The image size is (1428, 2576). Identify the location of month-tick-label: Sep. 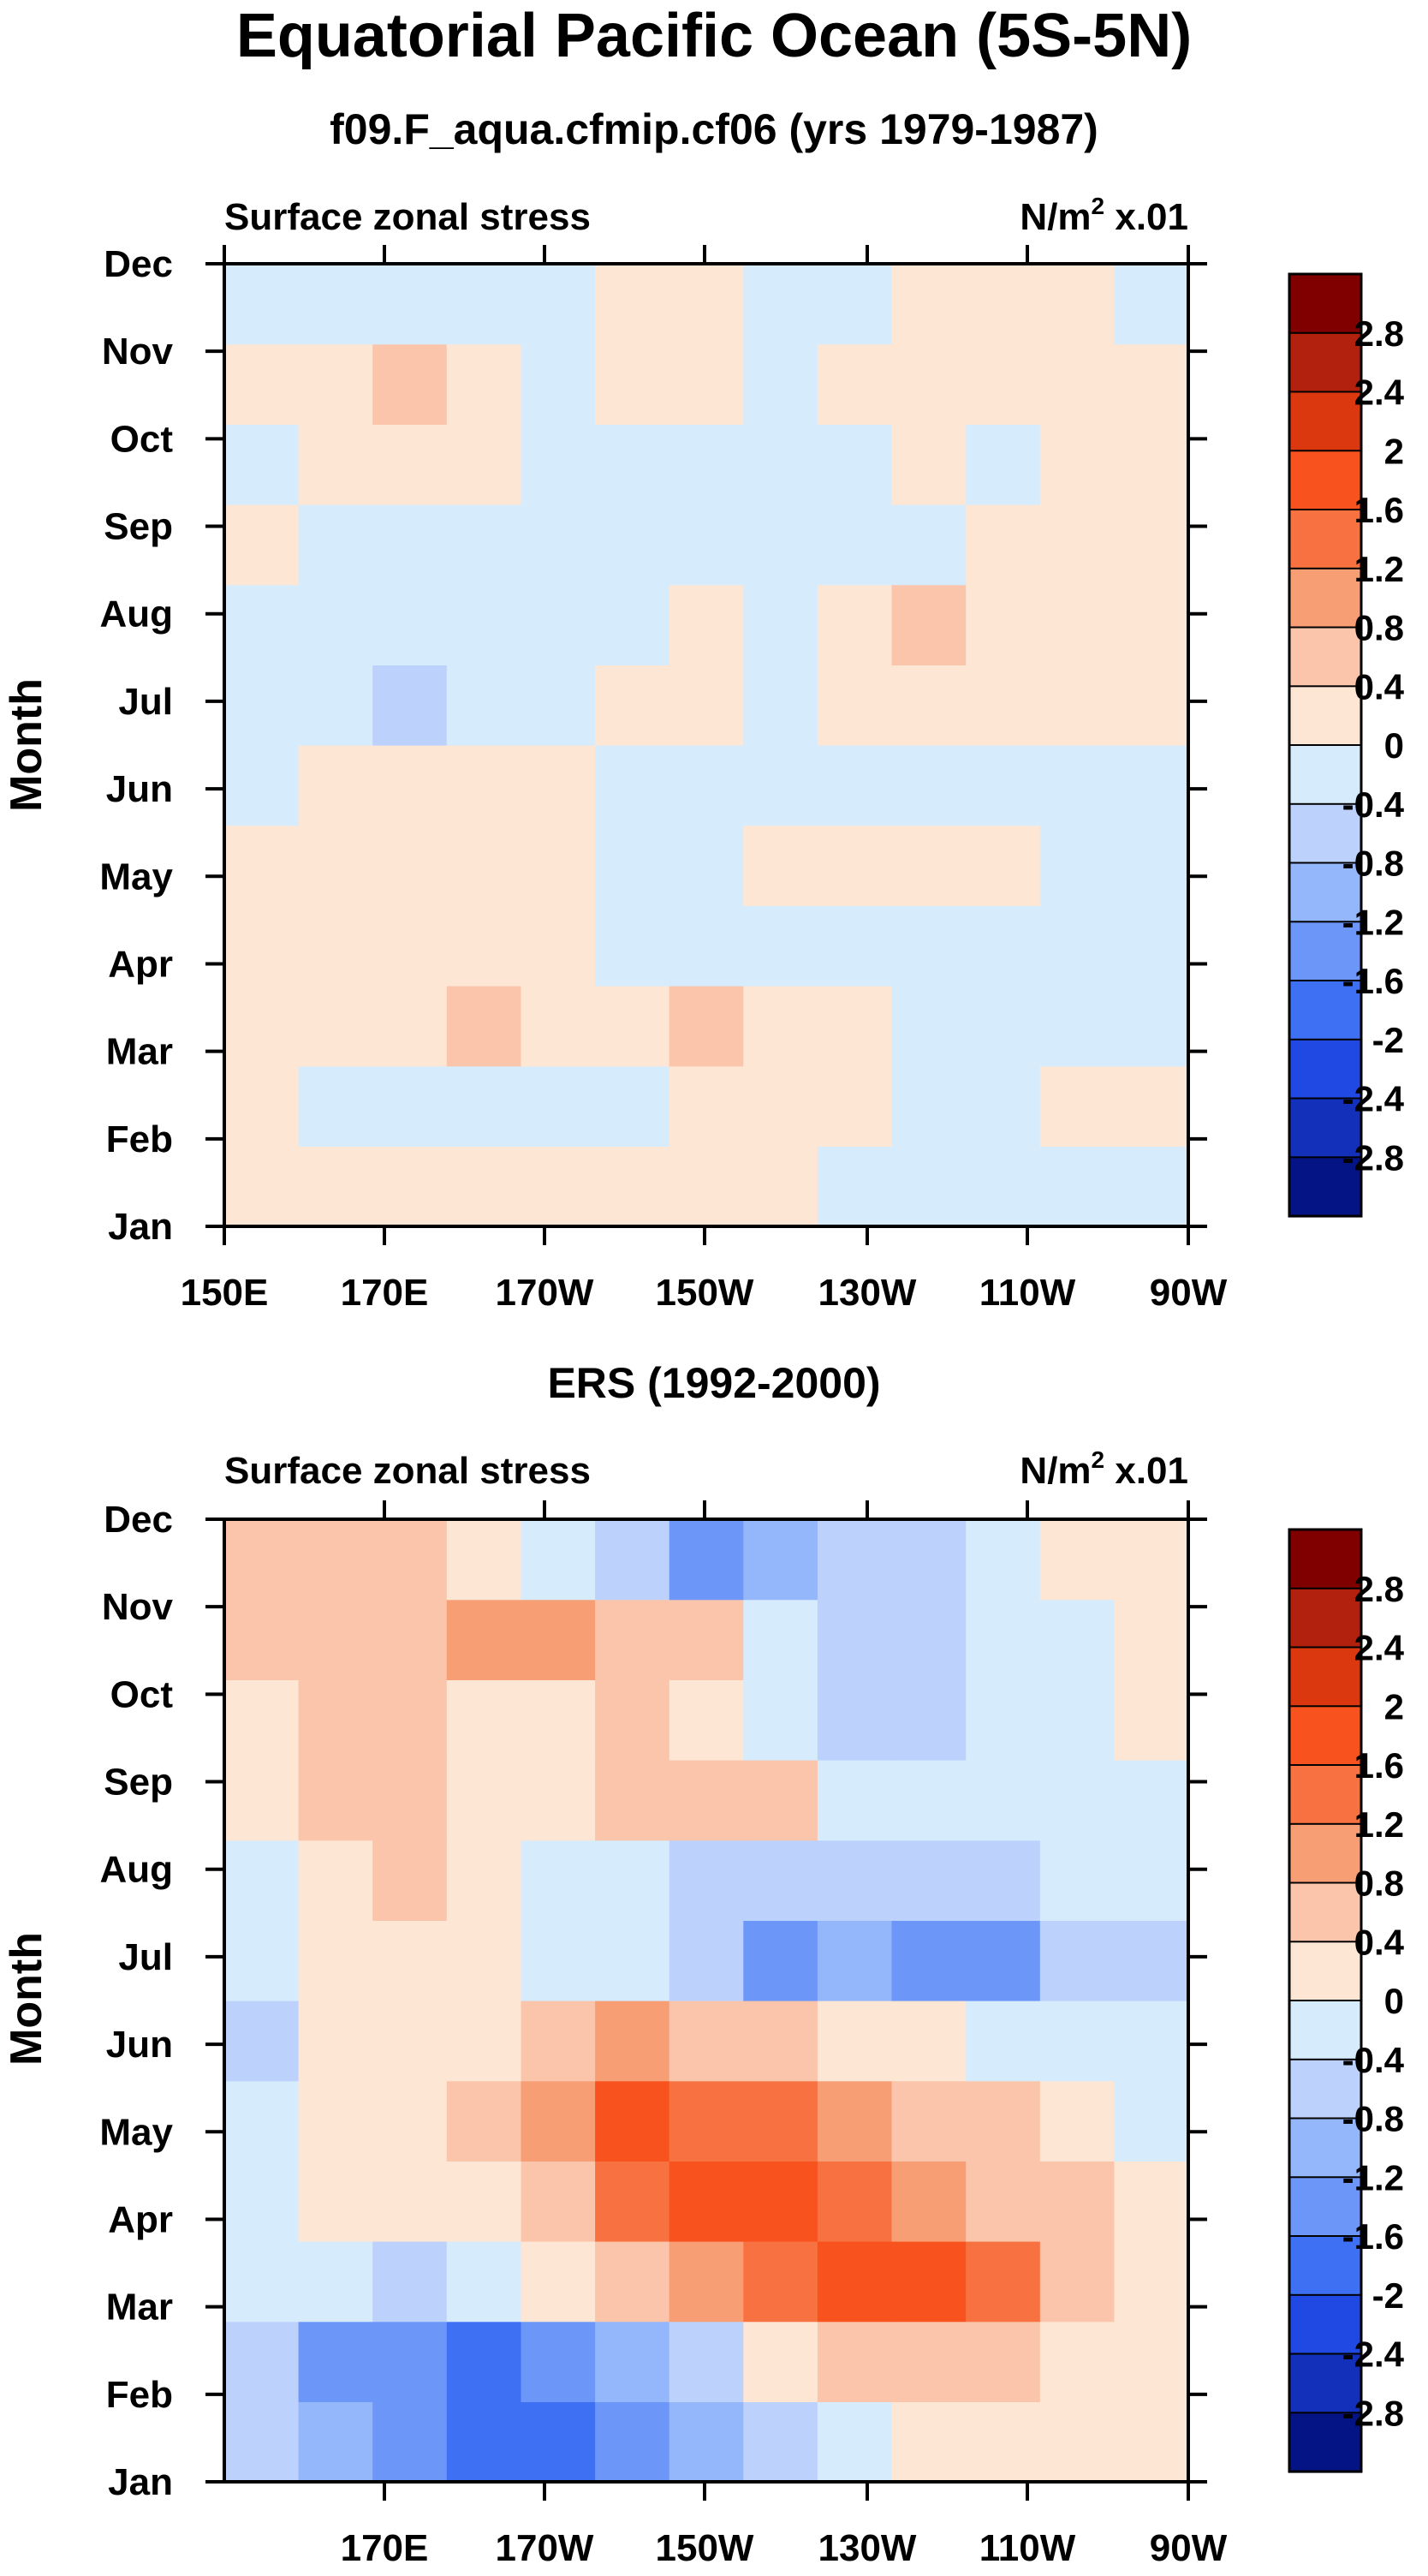
(138, 527).